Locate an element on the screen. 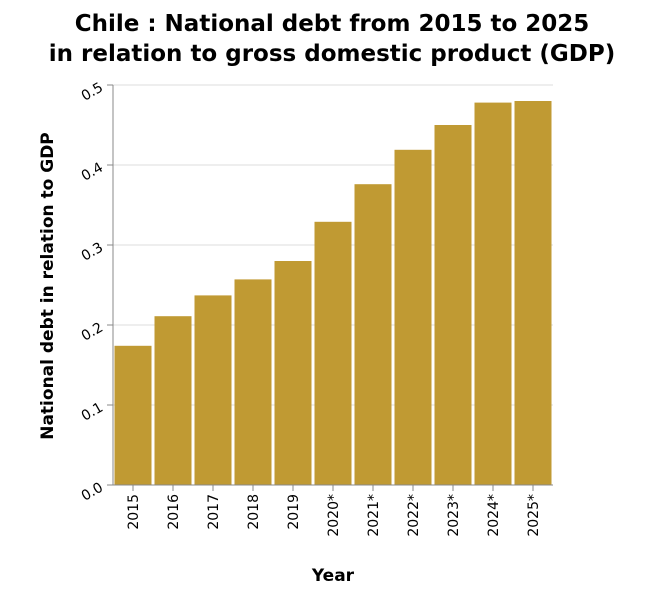 Image resolution: width=664 pixels, height=596 pixels. y-axis-ticks: 0.0 0.1 0.2 0.3 0.4 0.5 is located at coordinates (96, 292).